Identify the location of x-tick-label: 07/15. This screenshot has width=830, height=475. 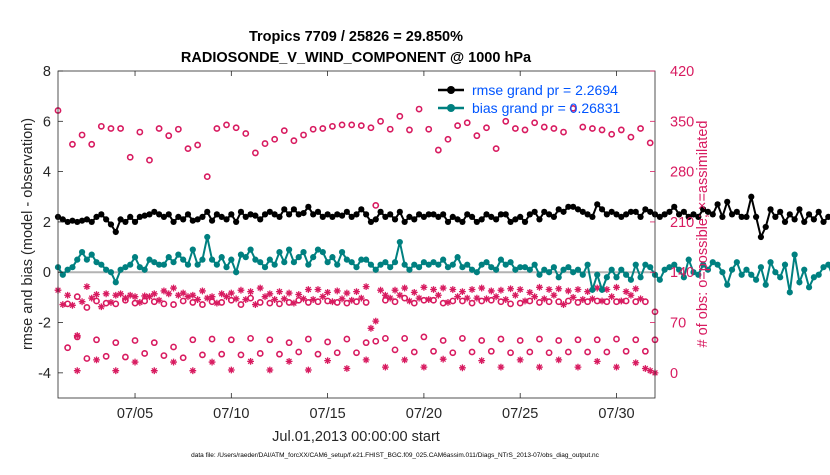
(327, 414).